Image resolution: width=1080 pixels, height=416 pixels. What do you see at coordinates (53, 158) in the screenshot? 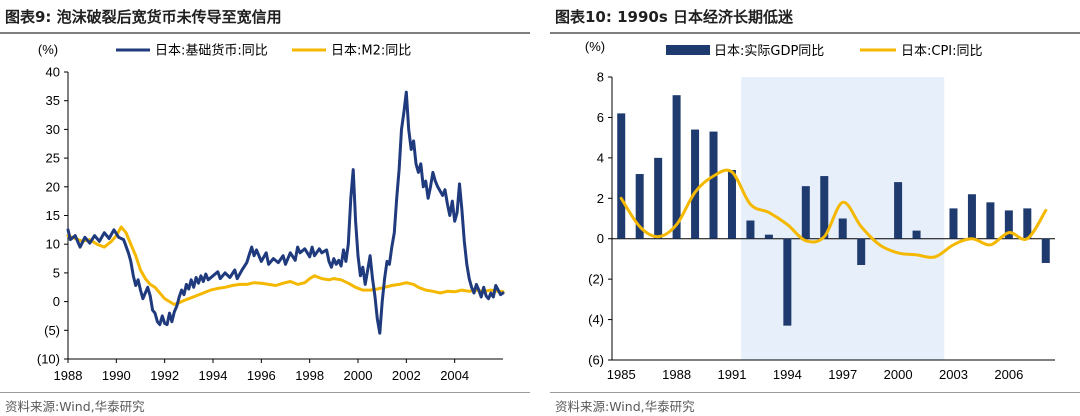
I see `y-tick-label: 25` at bounding box center [53, 158].